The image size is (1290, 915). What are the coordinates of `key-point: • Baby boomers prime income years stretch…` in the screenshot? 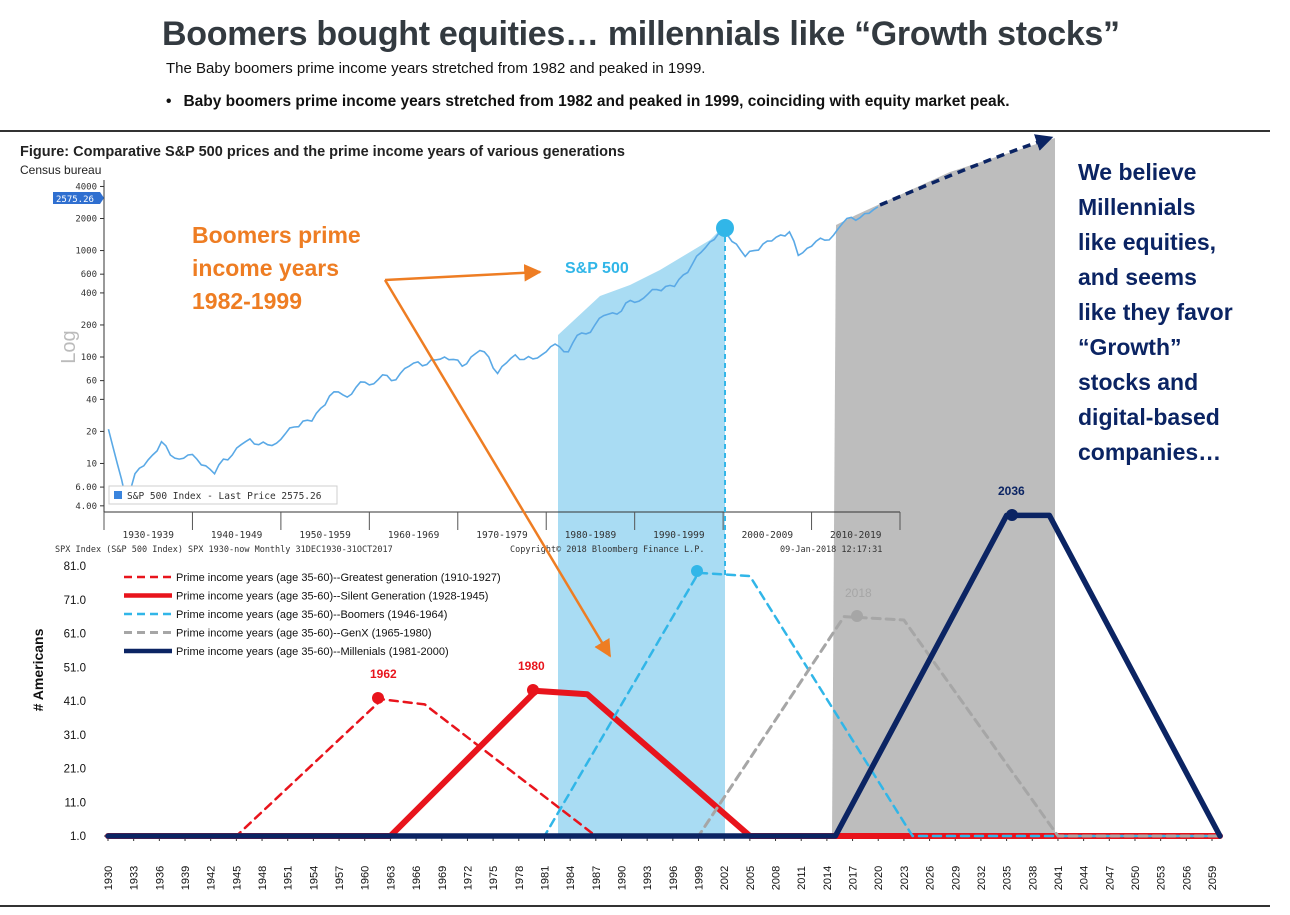 It's located at (588, 102).